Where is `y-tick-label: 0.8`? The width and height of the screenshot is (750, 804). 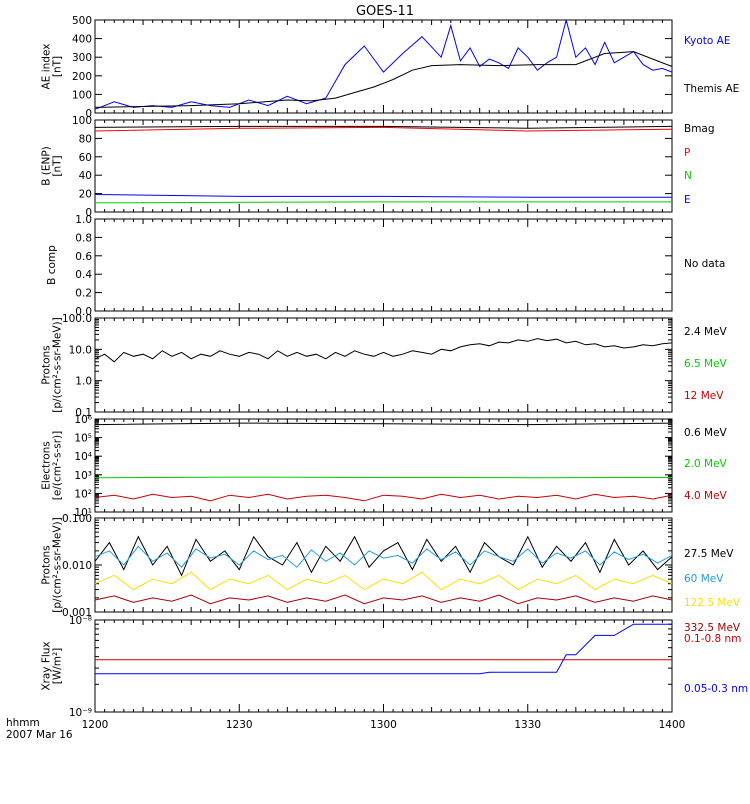
y-tick-label: 0.8 is located at coordinates (83, 238).